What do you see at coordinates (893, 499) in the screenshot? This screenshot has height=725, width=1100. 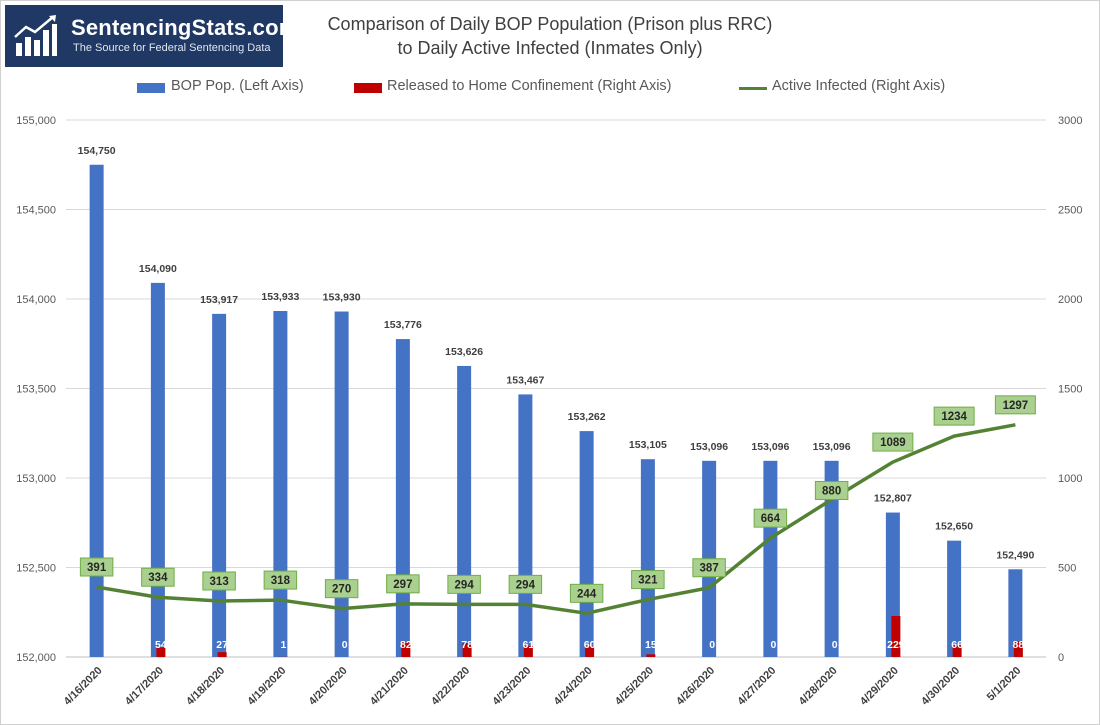 I see `data-label-bop-population: 152,807` at bounding box center [893, 499].